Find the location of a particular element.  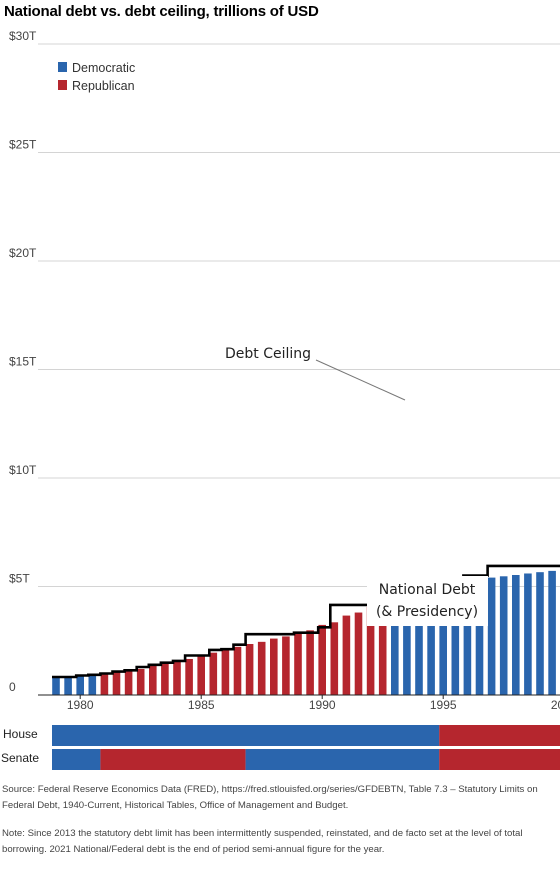

national-debt-annotation: National Debt (& Presidency) is located at coordinates (427, 601).